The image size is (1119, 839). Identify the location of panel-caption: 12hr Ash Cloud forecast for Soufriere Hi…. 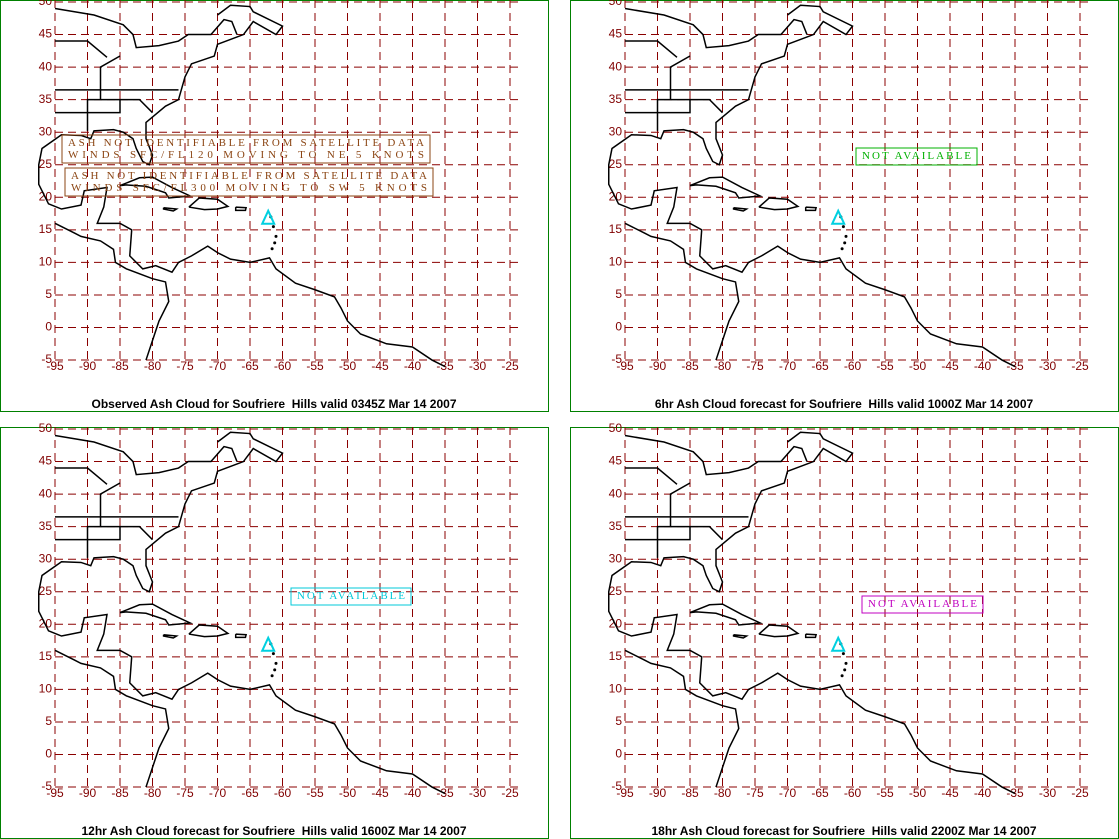
(273, 831).